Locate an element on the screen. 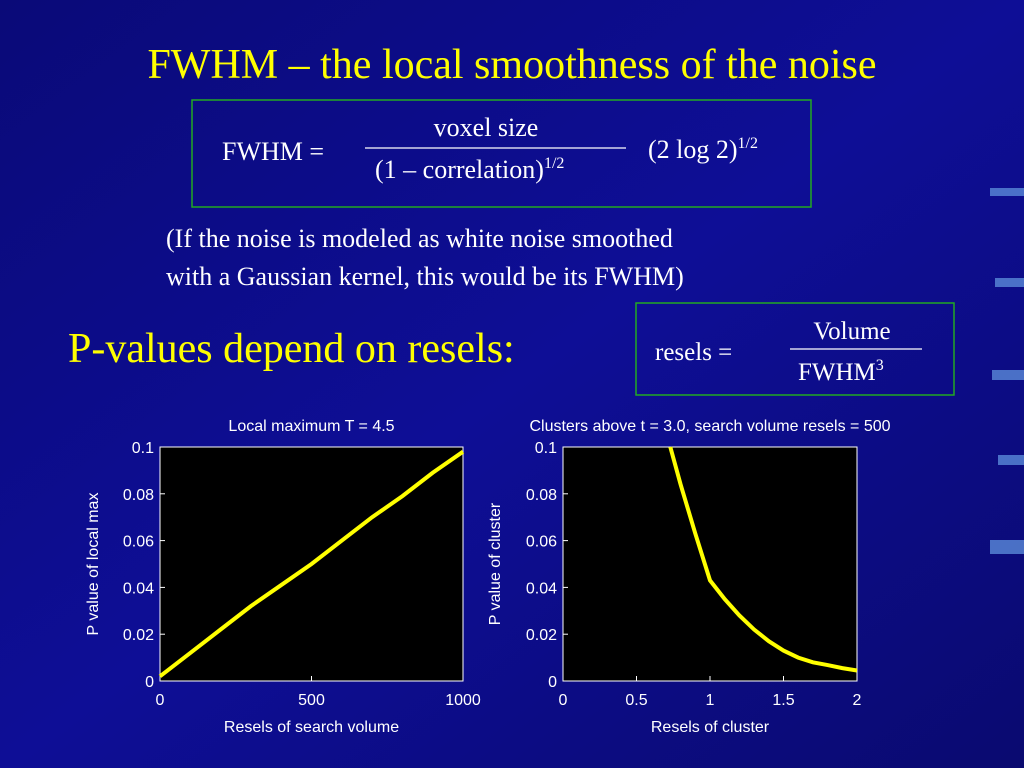  x-tick-label: 1.5 is located at coordinates (783, 700).